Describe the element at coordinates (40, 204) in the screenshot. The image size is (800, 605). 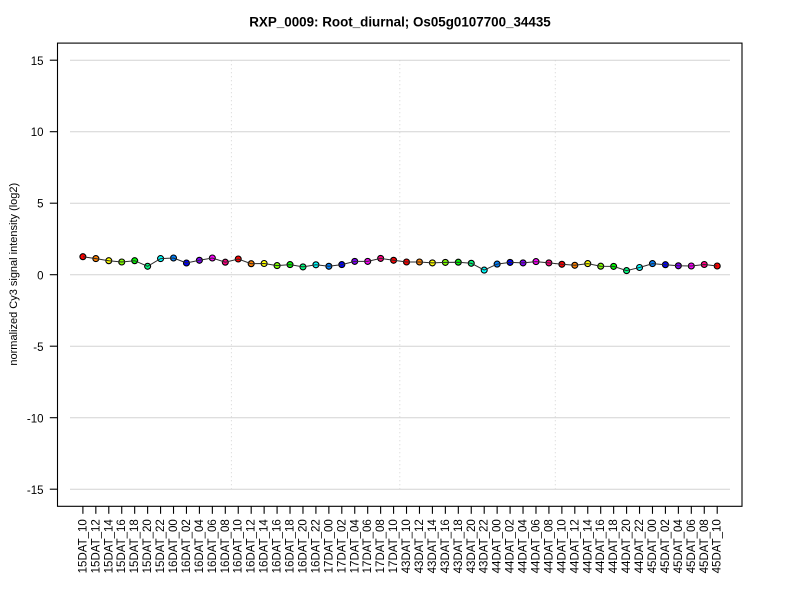
I see `svg-text: 5` at that location.